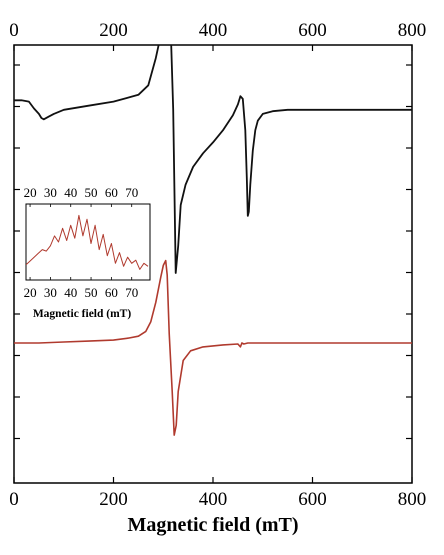  Describe the element at coordinates (111, 292) in the screenshot. I see `inset-bottom-tick-label: 60` at that location.